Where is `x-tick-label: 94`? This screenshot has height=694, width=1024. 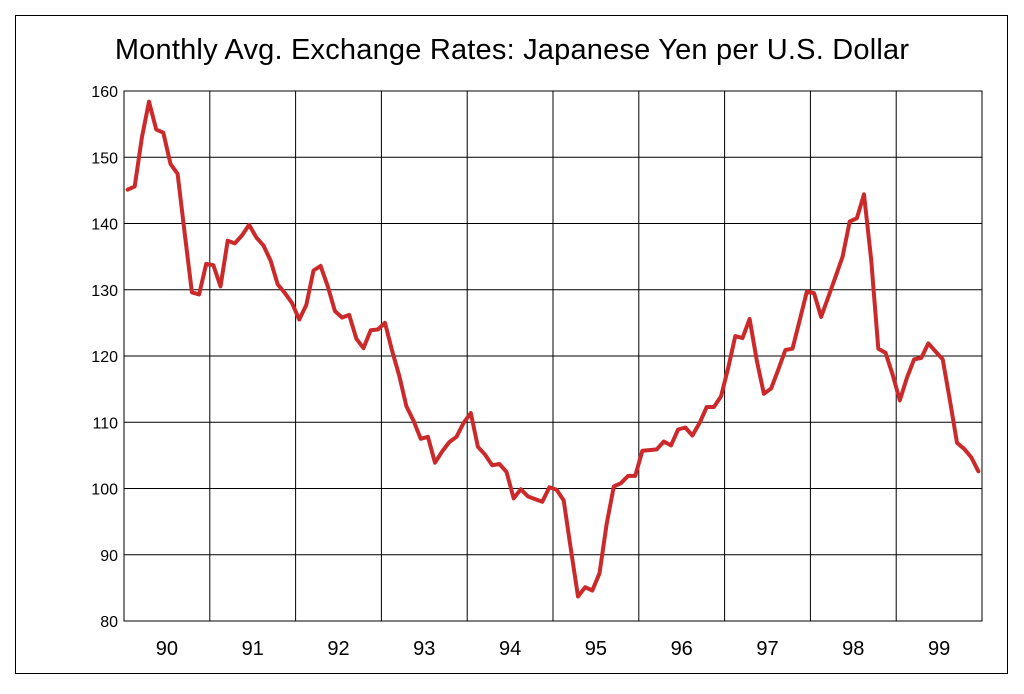 x-tick-label: 94 is located at coordinates (510, 649).